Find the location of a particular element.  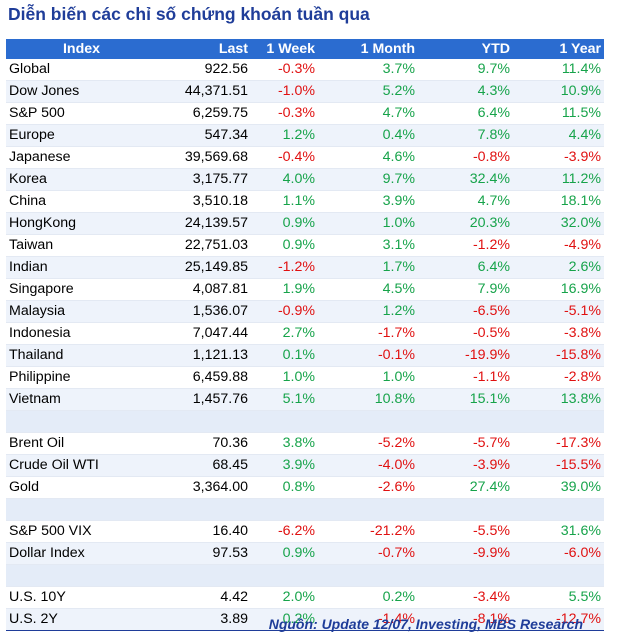

row-name: Gold is located at coordinates (81, 487).